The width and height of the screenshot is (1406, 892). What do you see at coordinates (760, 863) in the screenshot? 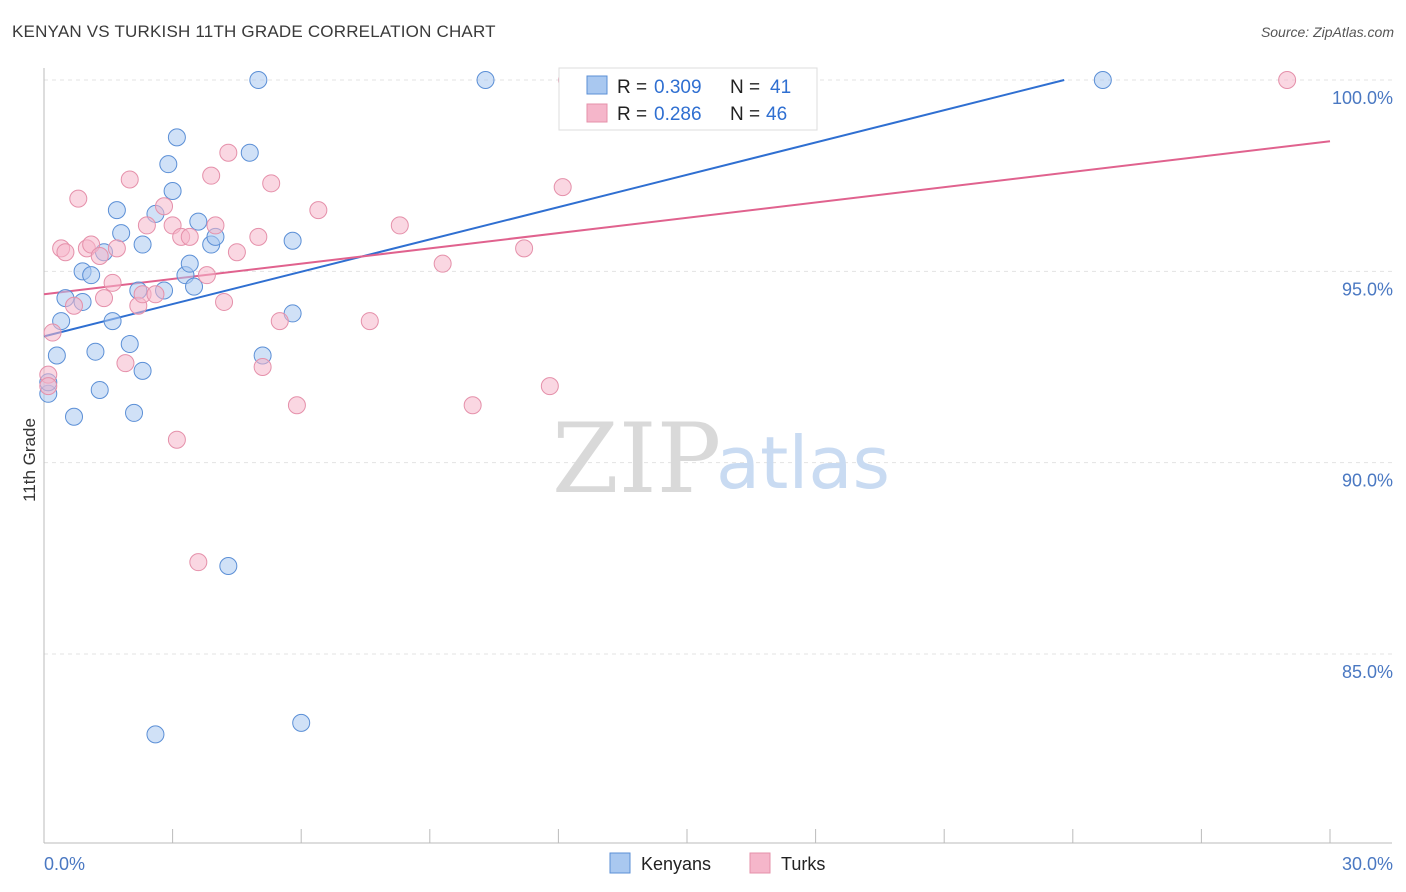
I see `series-legend-swatch-turks` at bounding box center [760, 863].